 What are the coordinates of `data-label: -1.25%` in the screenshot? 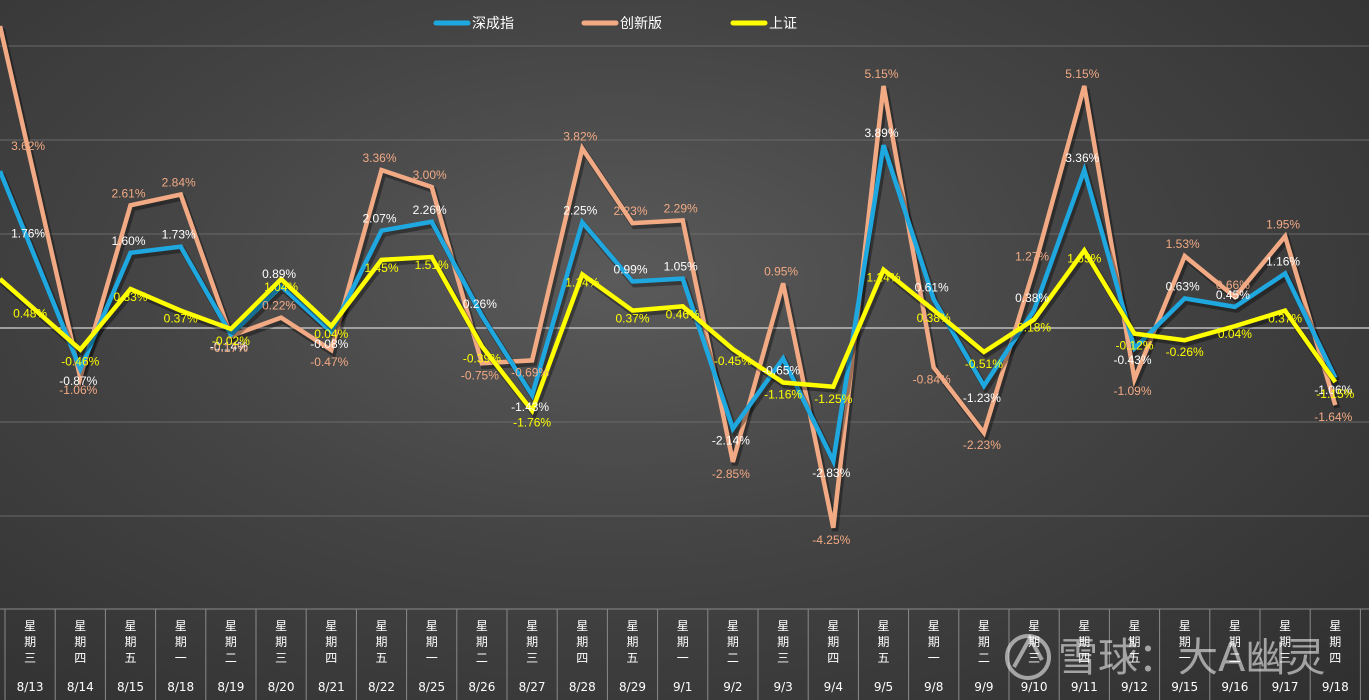 It's located at (833, 399).